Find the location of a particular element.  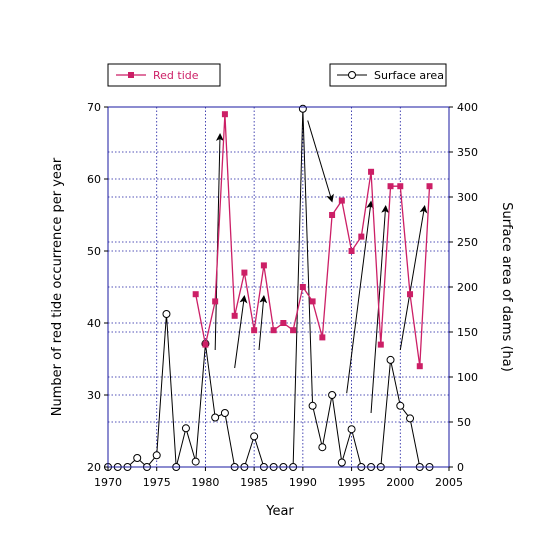

legend-red-tide: Red tide is located at coordinates (164, 75).